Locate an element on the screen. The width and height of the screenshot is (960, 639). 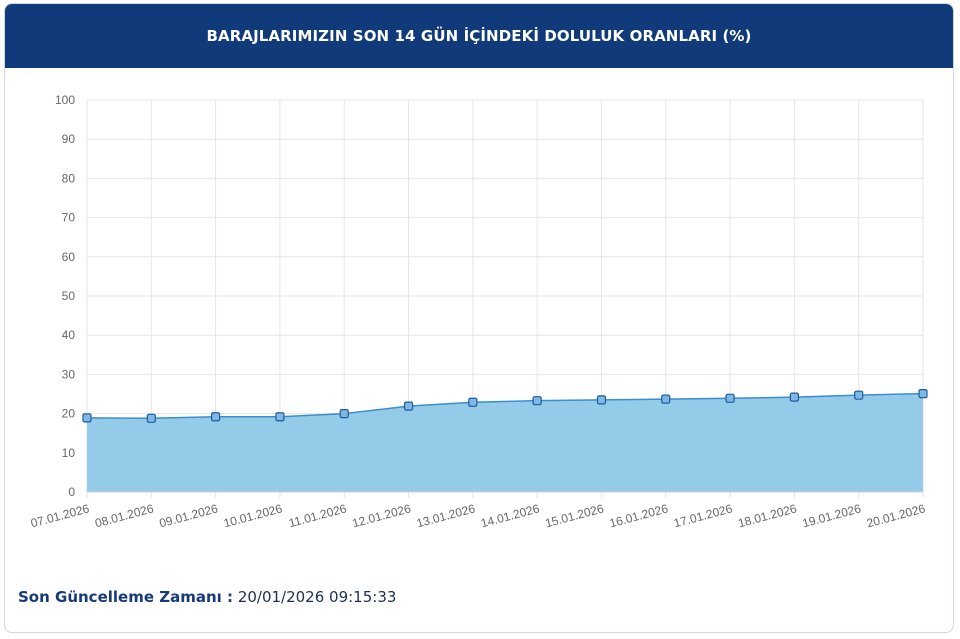
last-update-label: Son Güncelleme Zamanı : is located at coordinates (126, 597).